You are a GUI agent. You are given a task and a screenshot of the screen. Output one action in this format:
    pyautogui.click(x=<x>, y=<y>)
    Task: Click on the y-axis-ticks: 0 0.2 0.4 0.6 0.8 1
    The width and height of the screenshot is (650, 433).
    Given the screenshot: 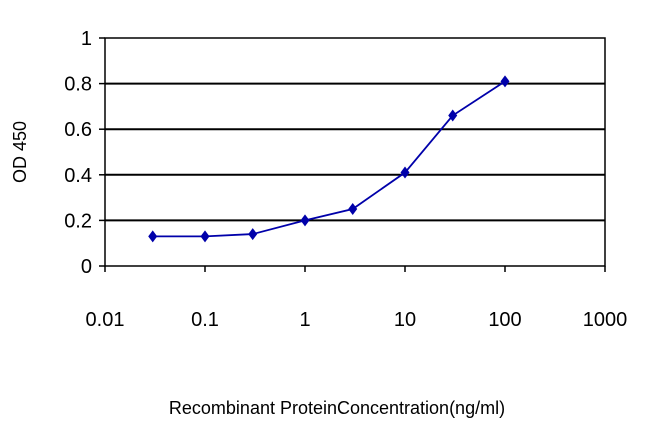 What is the action you would take?
    pyautogui.click(x=84, y=153)
    